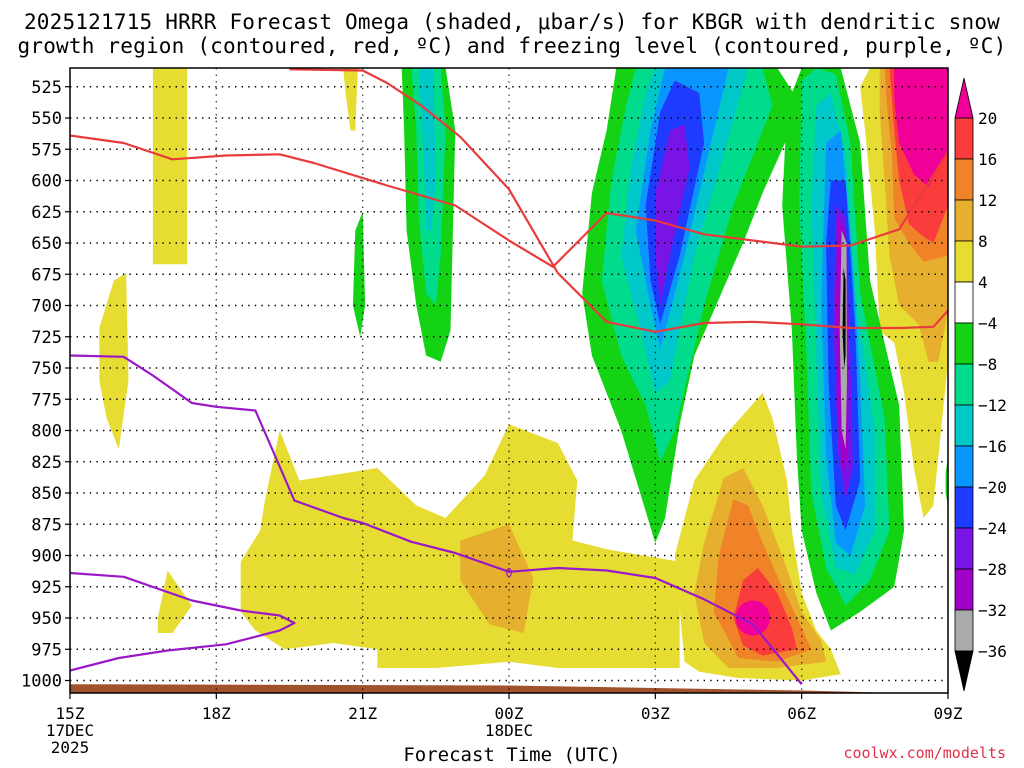  I want to click on x-tick-label: 15Z, so click(70, 713).